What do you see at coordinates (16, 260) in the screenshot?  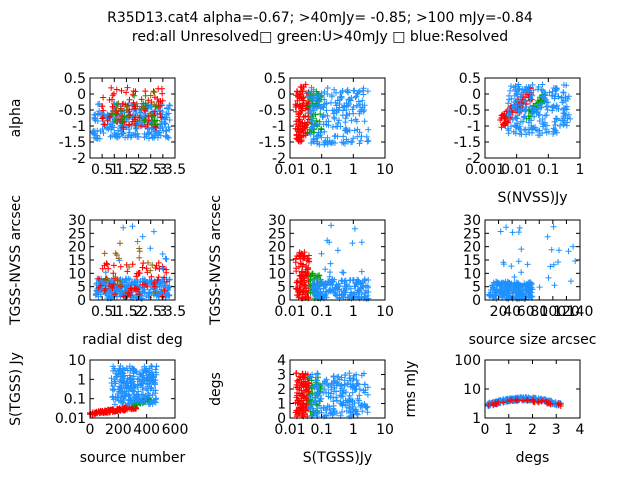 I see `p4-ylabel: TGSS-NVSS arcsec` at bounding box center [16, 260].